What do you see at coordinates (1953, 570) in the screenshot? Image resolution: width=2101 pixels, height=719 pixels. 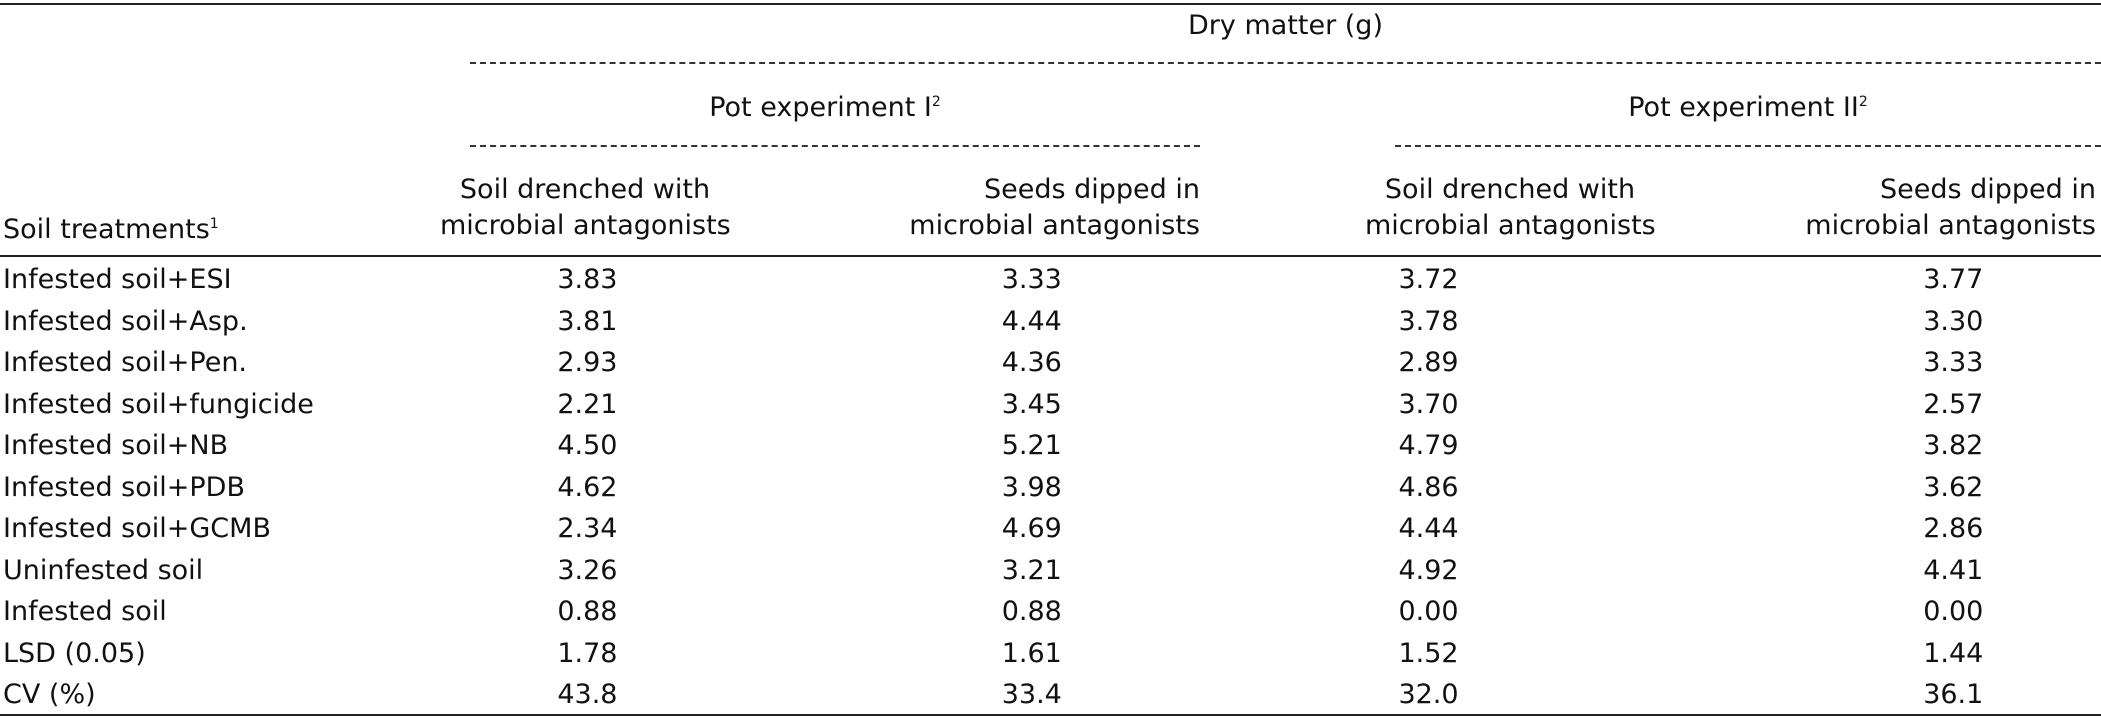 I see `value-cell: 4.41` at bounding box center [1953, 570].